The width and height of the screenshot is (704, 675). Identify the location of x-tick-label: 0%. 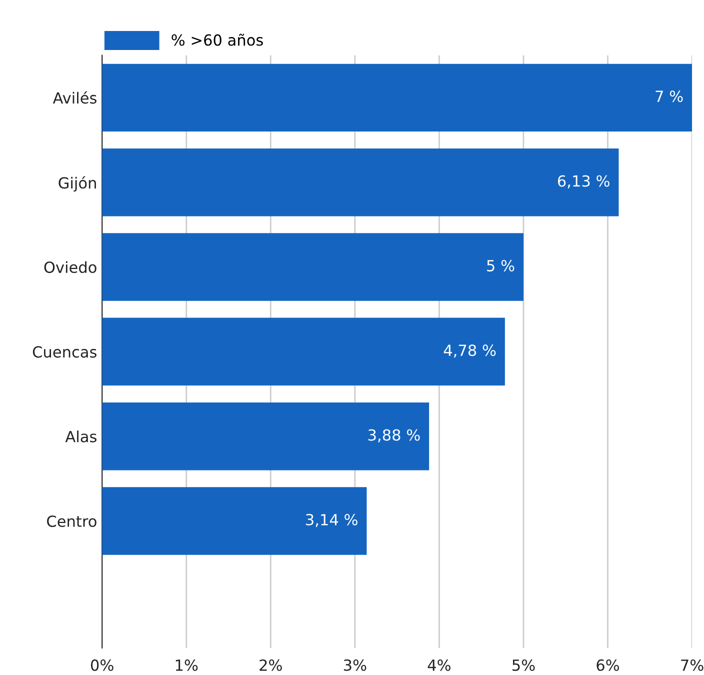
(102, 665).